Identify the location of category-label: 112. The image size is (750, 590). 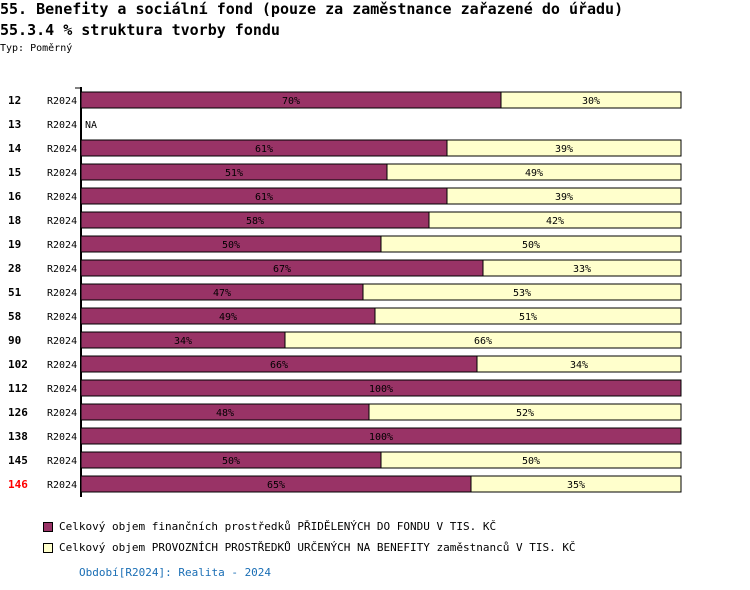
(18, 388).